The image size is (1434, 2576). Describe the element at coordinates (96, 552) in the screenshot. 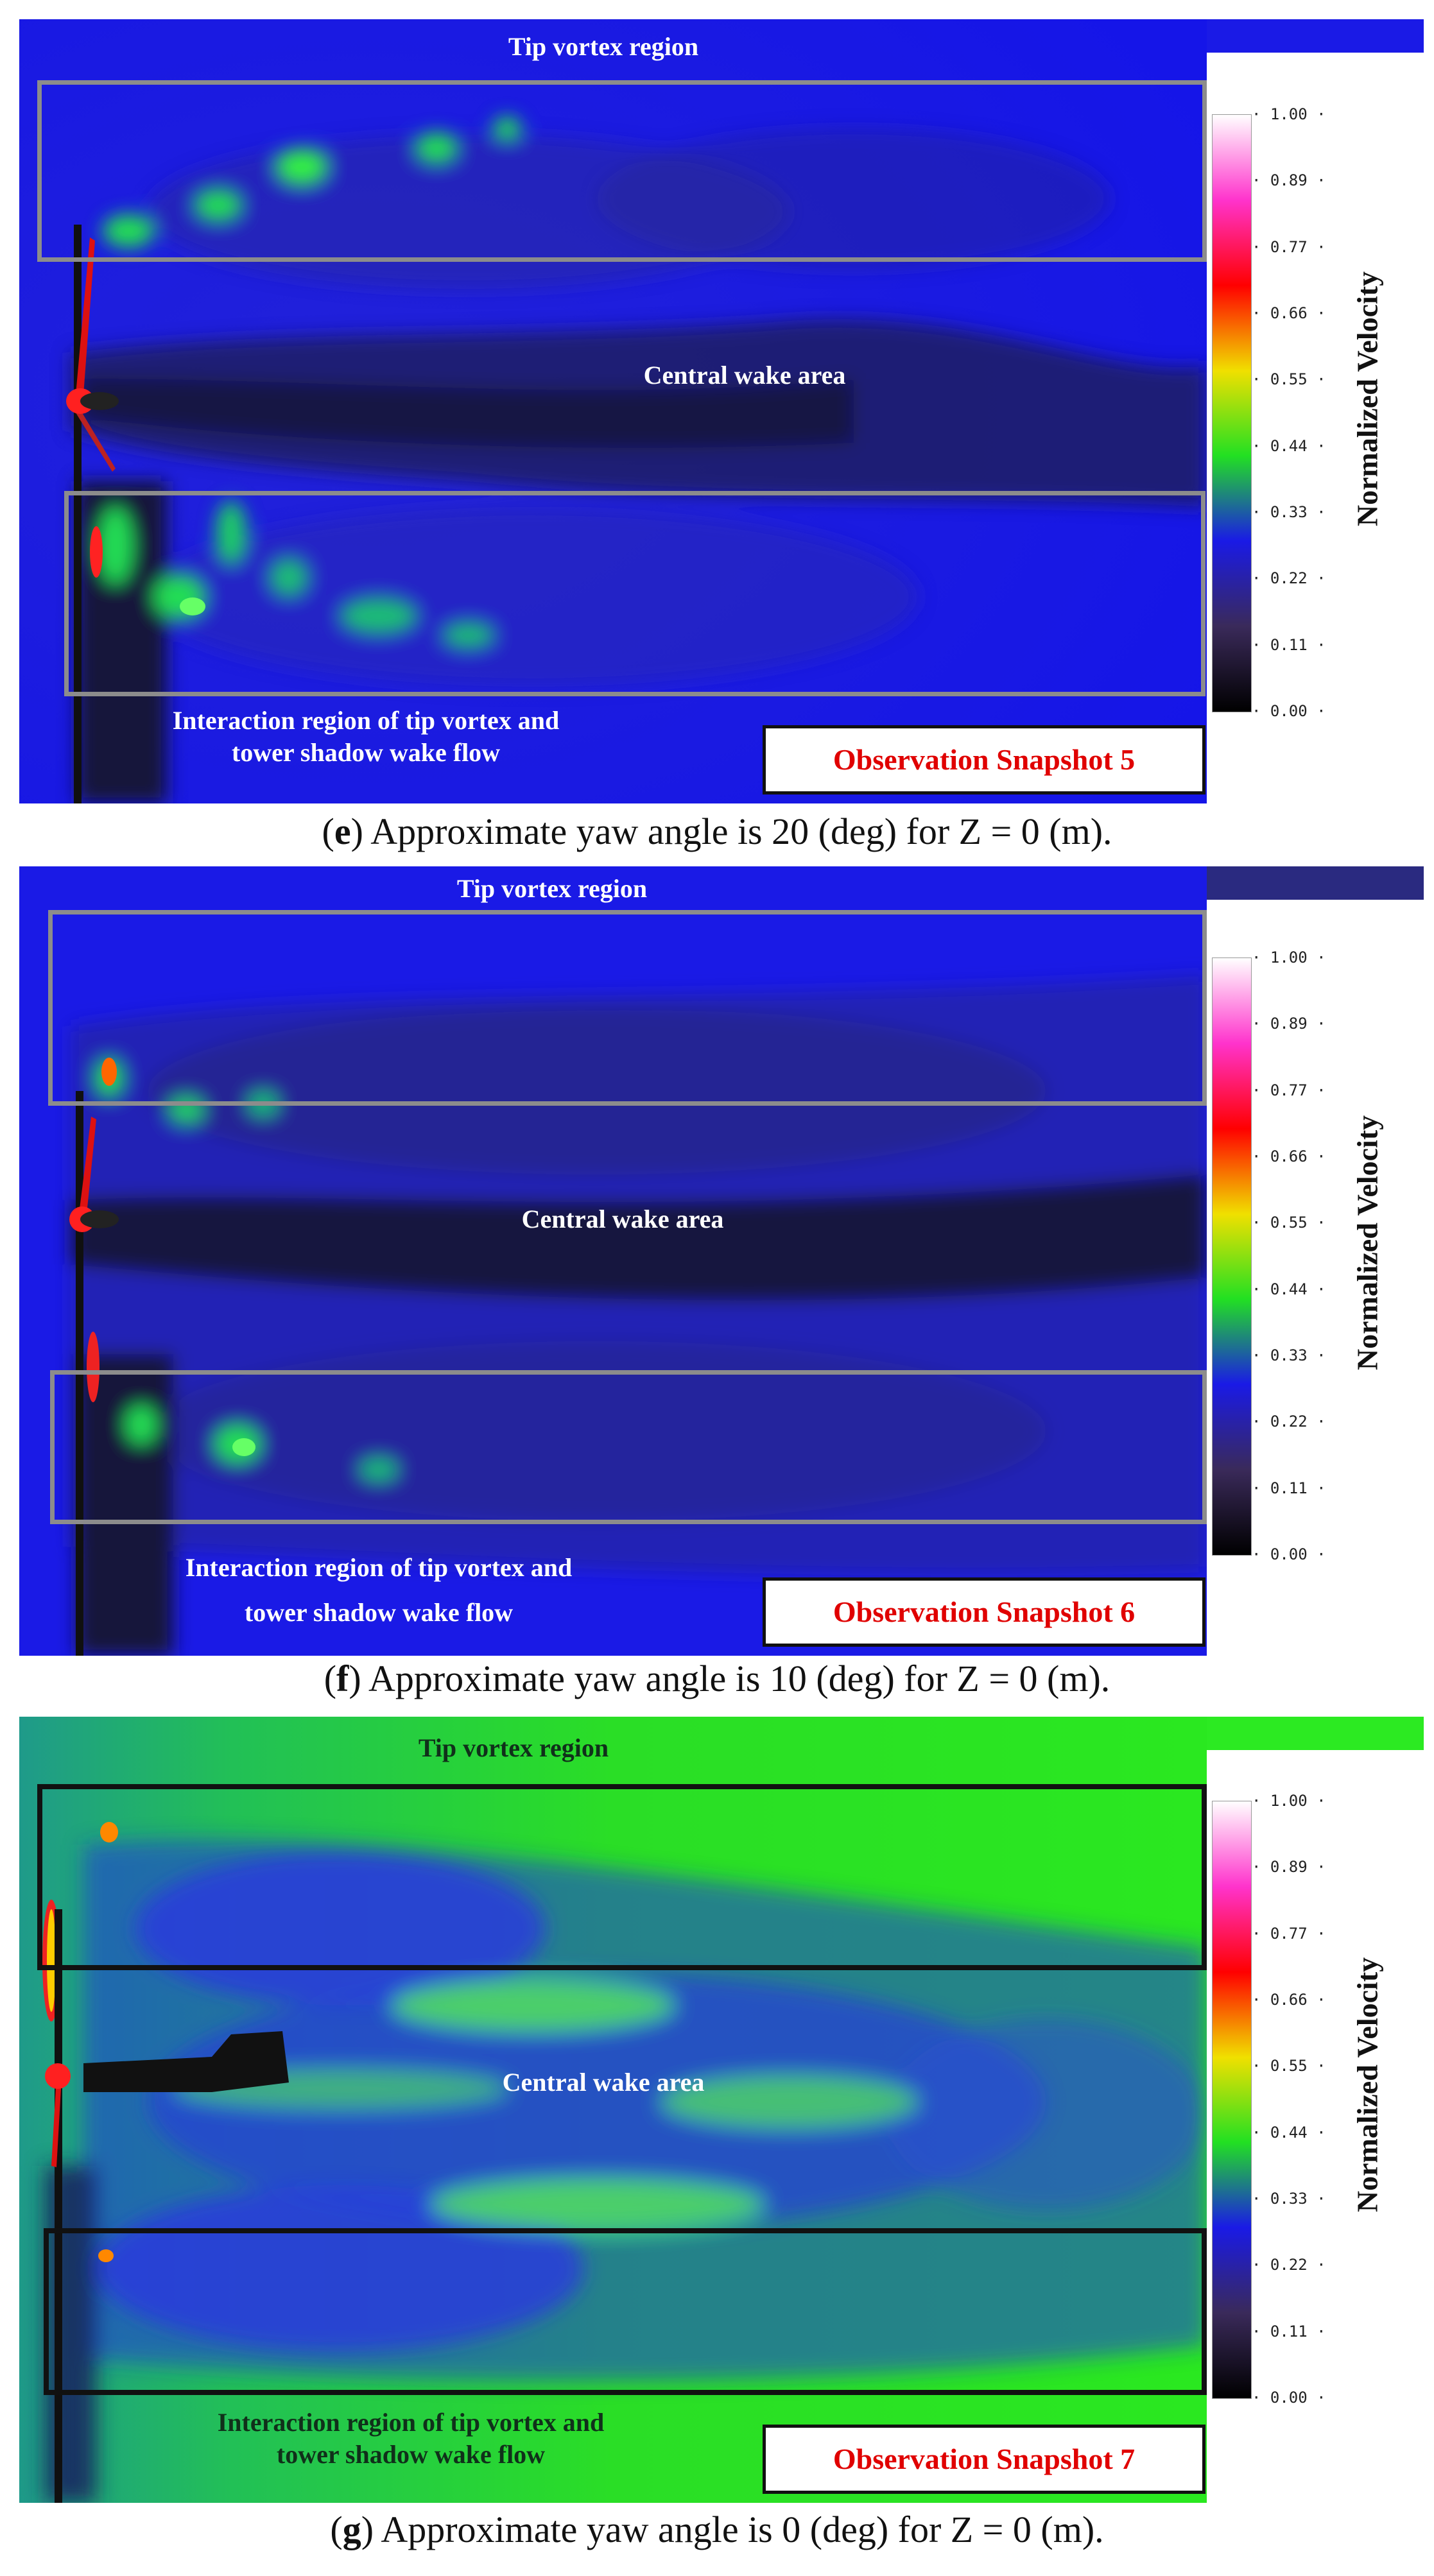

I see `blade-tip-highlight` at that location.